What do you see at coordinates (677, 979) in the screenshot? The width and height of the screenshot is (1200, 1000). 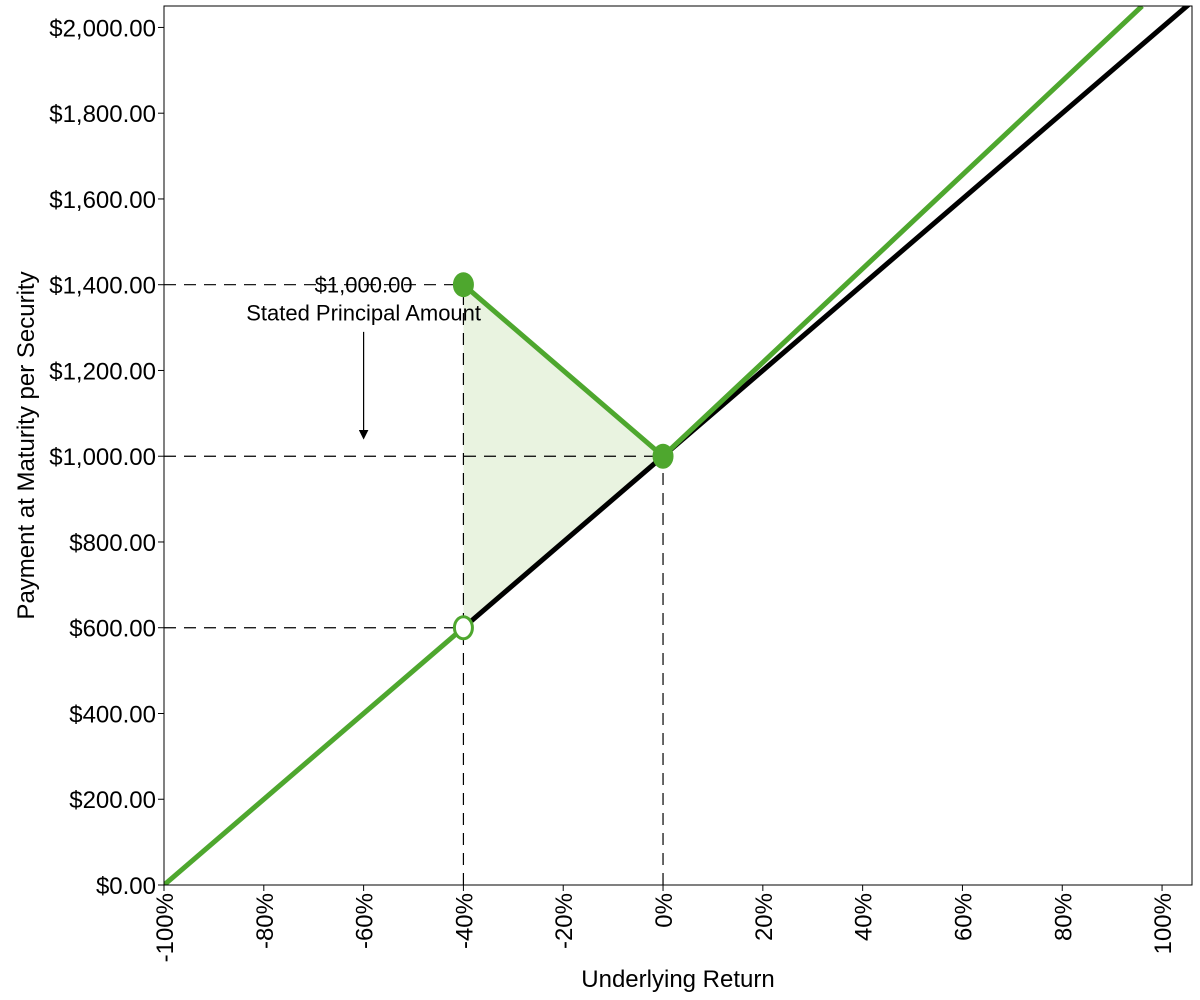 I see `x-axis-title: Underlying Return` at bounding box center [677, 979].